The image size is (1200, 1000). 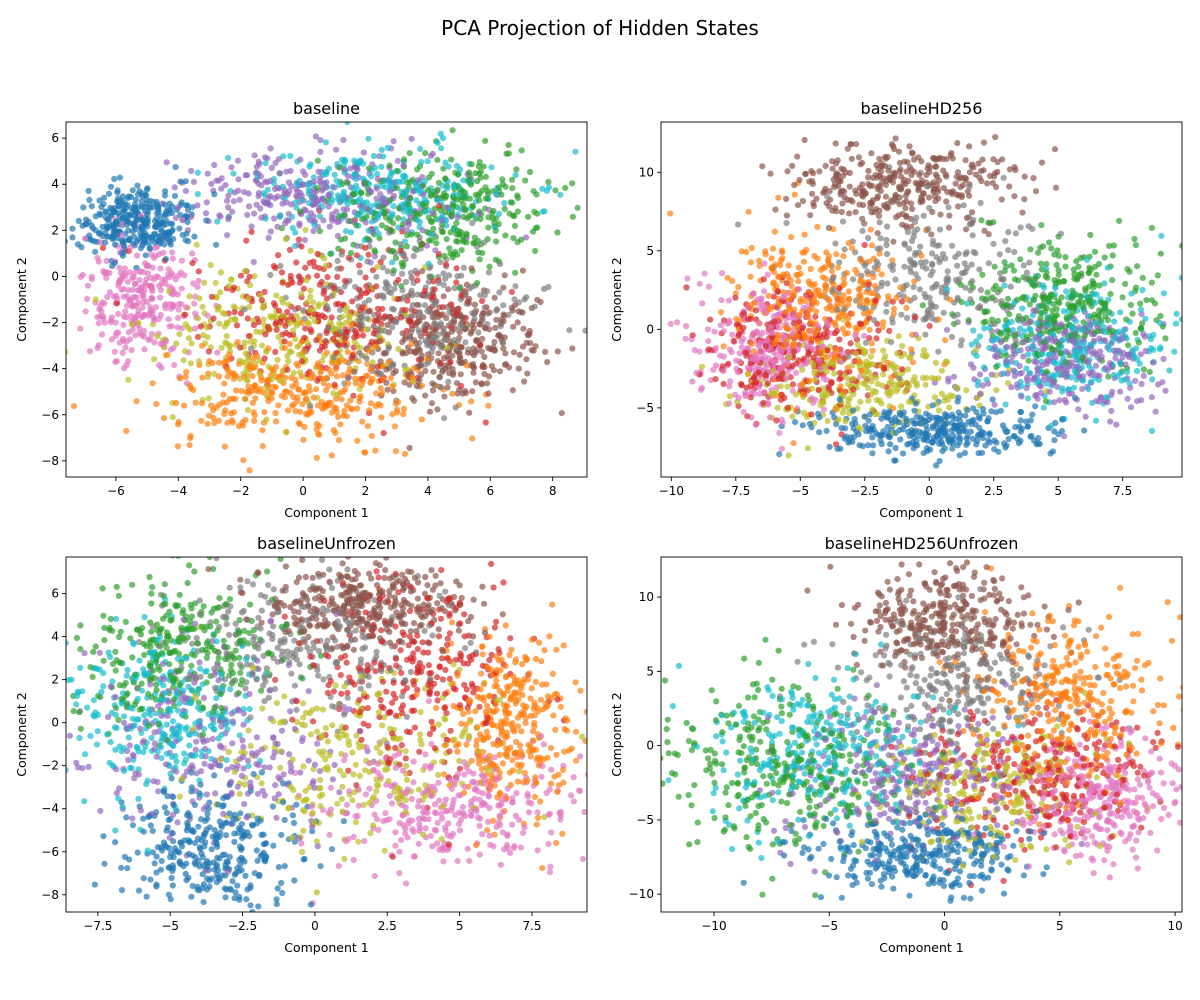 What do you see at coordinates (55, 138) in the screenshot?
I see `y-tick-label: 6` at bounding box center [55, 138].